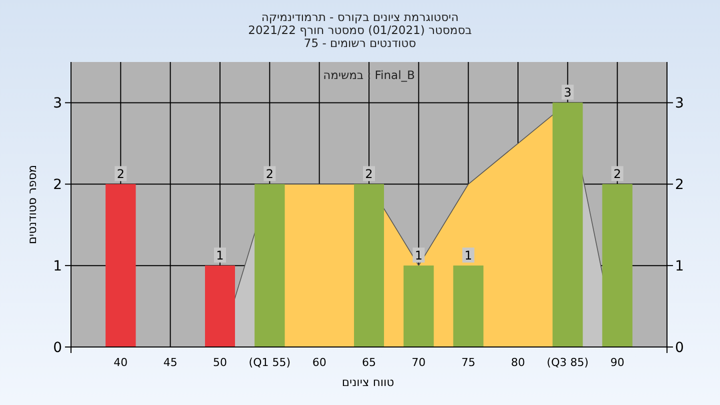  I want to click on x-tick-label: 60, so click(319, 362).